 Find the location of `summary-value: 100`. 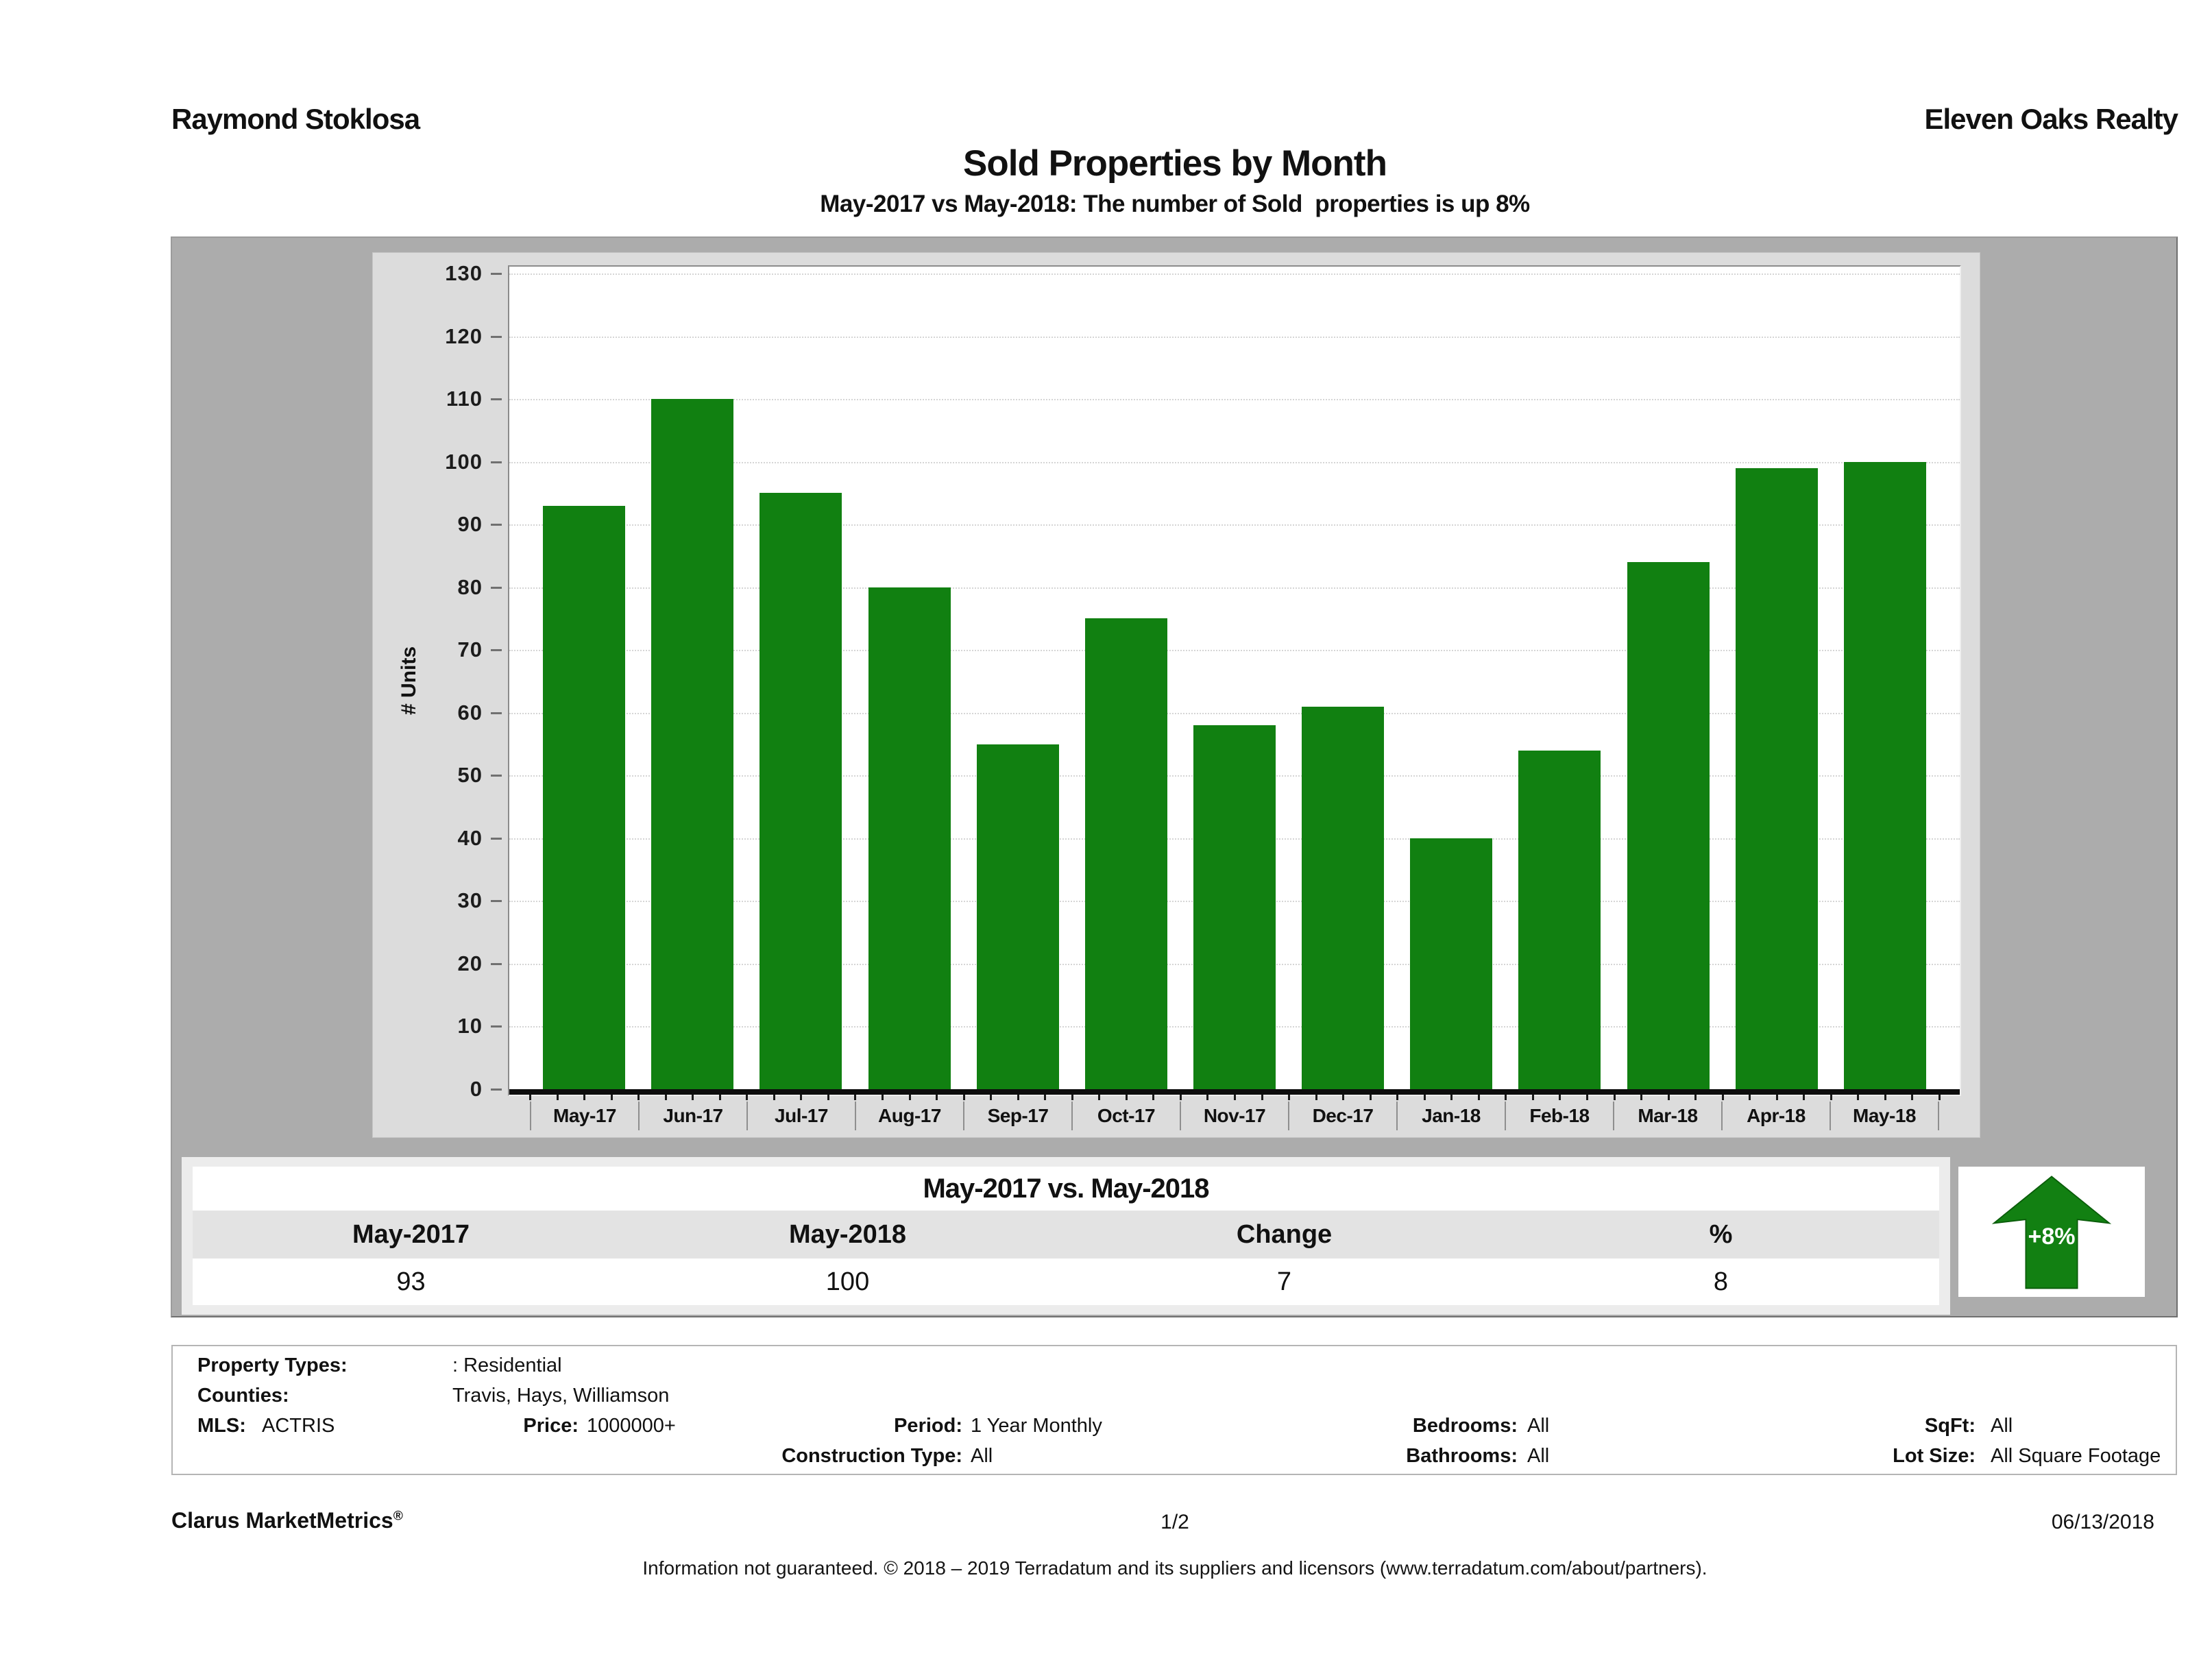

summary-value: 100 is located at coordinates (847, 1281).